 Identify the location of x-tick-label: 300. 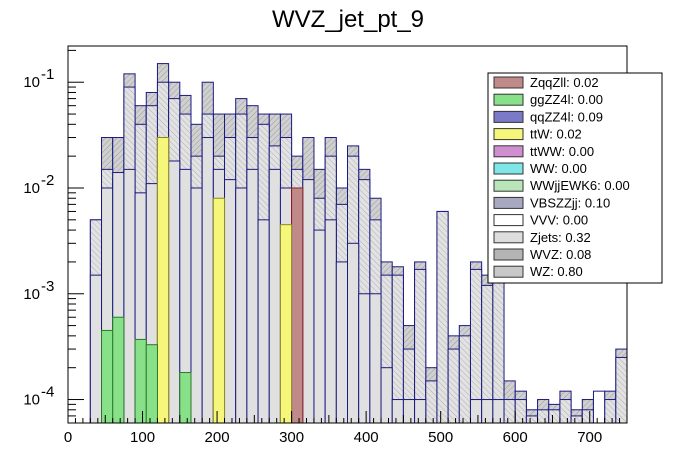
(291, 437).